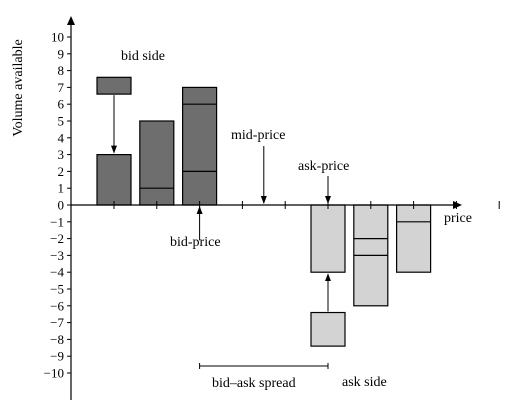  What do you see at coordinates (61, 137) in the screenshot?
I see `y-tick-label: 4` at bounding box center [61, 137].